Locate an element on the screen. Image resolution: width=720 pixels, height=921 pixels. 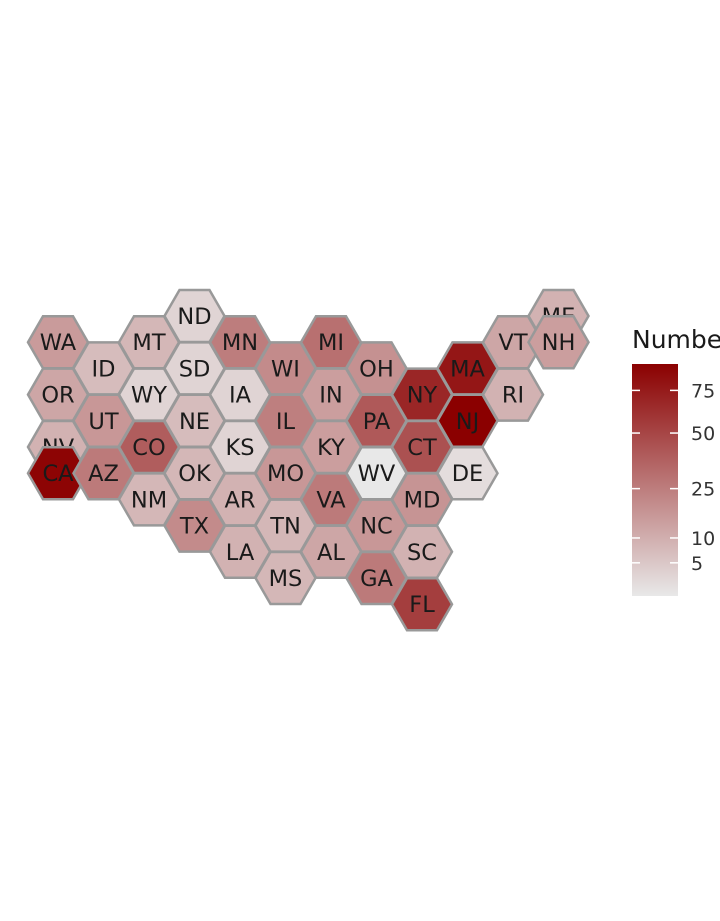
state-hex-sd: SD is located at coordinates (194, 368).